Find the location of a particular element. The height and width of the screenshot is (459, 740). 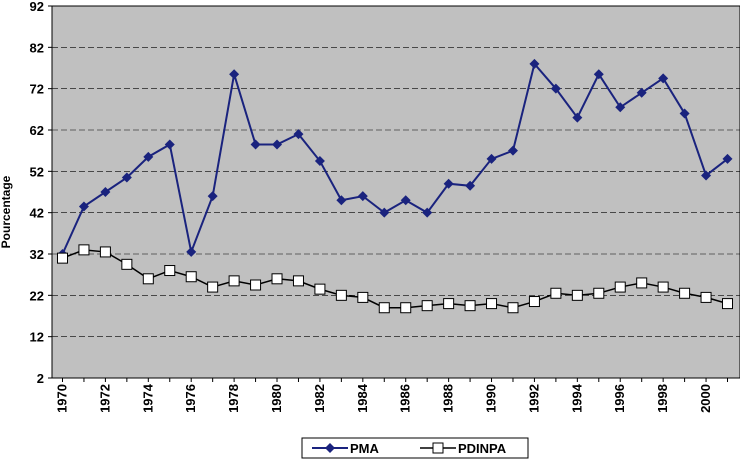

y-tick-label: 62 is located at coordinates (37, 130).